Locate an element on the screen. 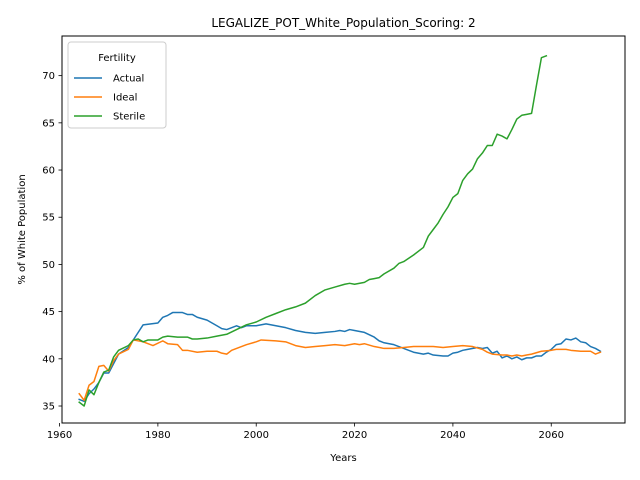 The image size is (640, 480). series-line-ideal is located at coordinates (340, 370).